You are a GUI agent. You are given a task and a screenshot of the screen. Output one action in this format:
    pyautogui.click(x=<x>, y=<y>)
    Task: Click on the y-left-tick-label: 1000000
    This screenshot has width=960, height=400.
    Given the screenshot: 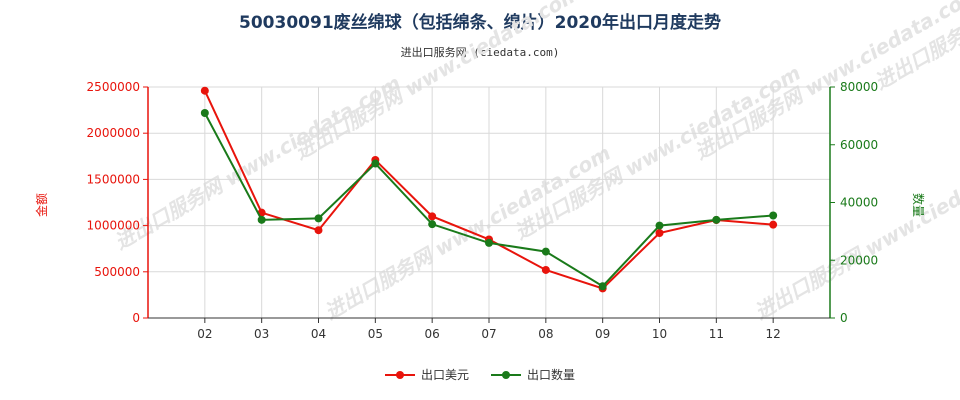 What is the action you would take?
    pyautogui.click(x=113, y=226)
    